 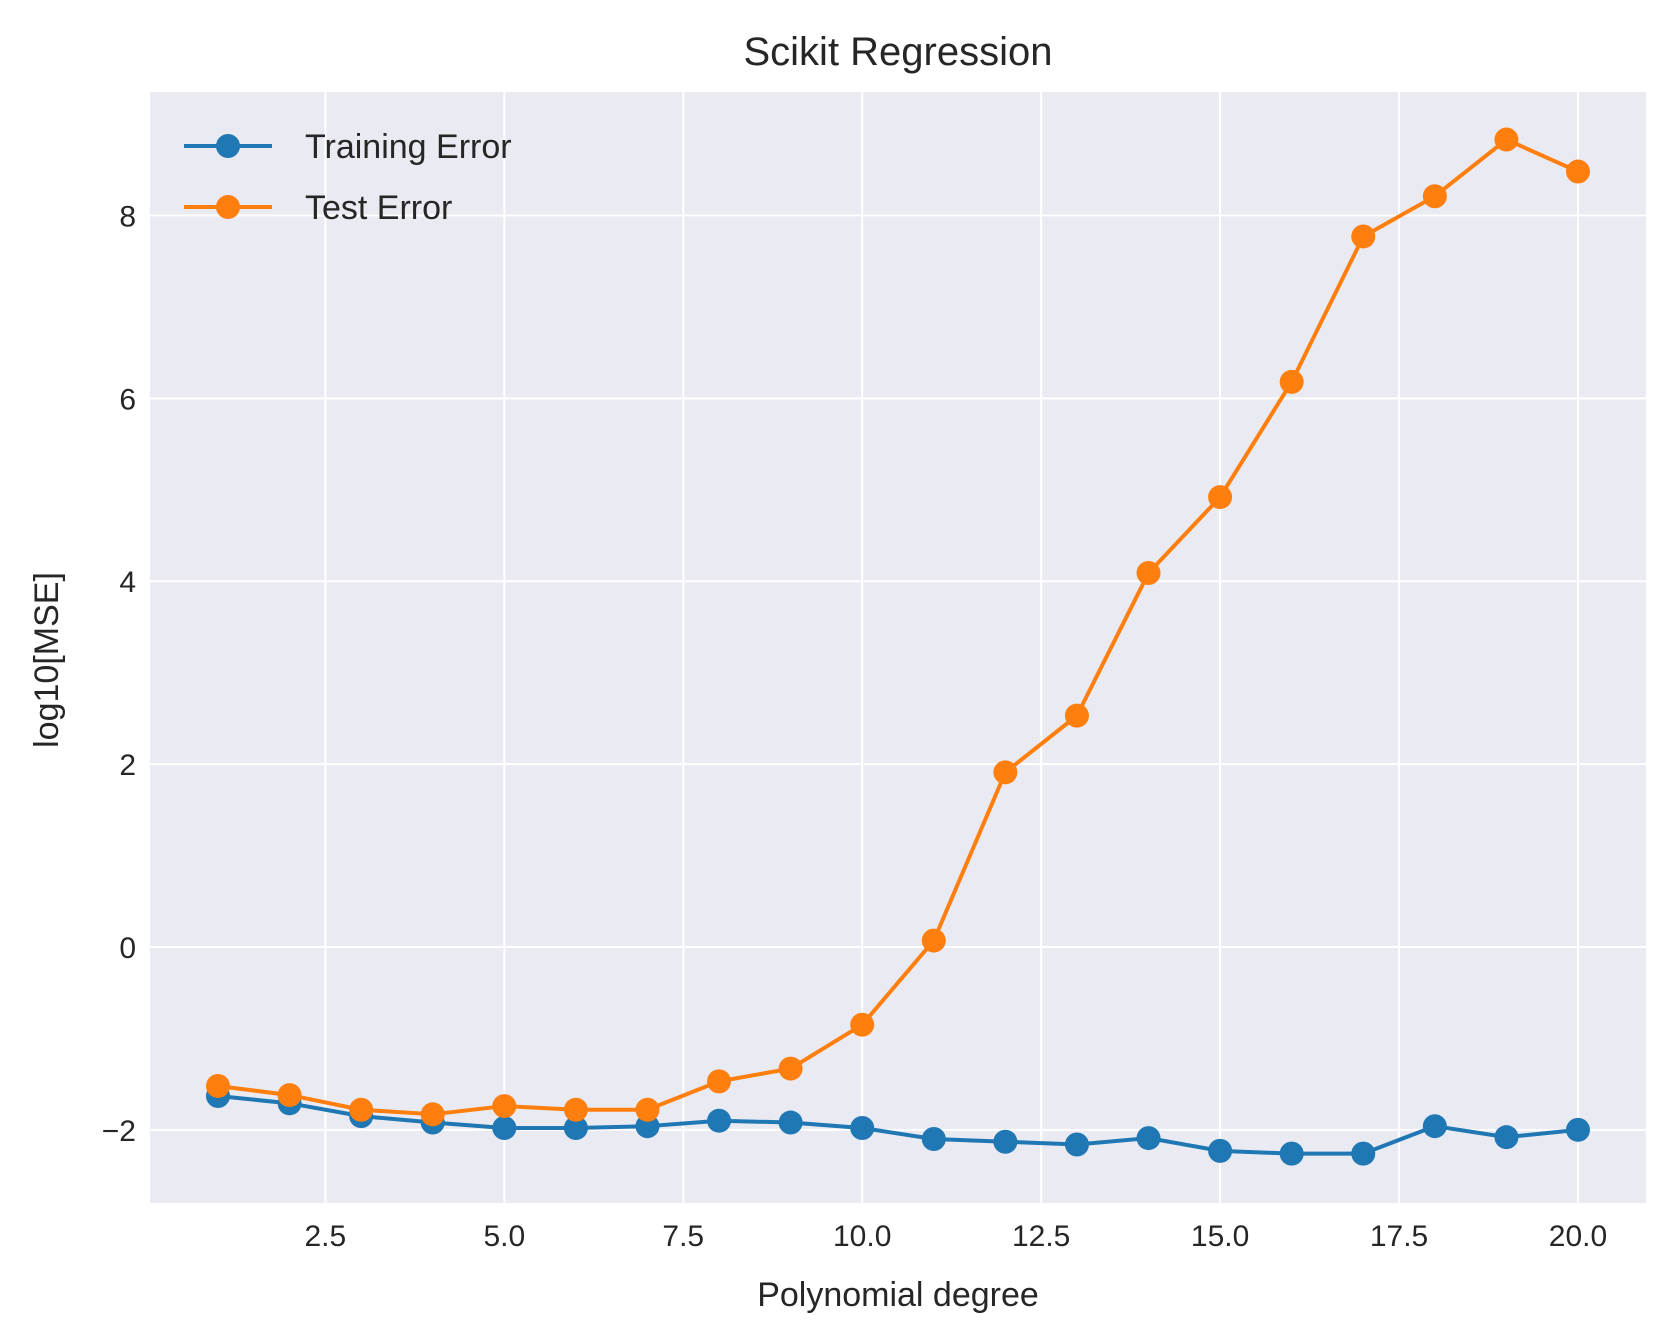 What do you see at coordinates (47, 660) in the screenshot?
I see `y-axis-label: log10[MSE]` at bounding box center [47, 660].